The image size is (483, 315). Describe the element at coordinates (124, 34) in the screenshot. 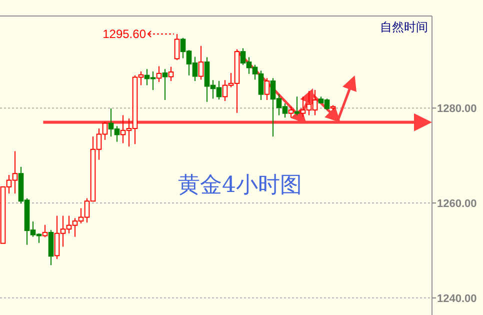

I see `annotation: 1295.60` at that location.